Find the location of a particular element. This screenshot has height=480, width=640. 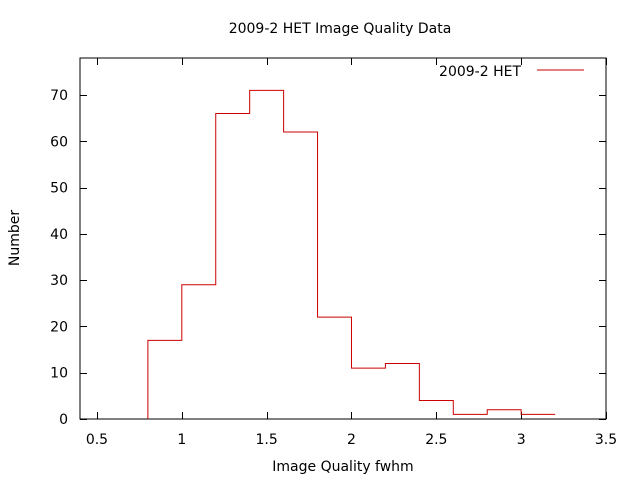

x-tick-label: 2.5 is located at coordinates (436, 440).